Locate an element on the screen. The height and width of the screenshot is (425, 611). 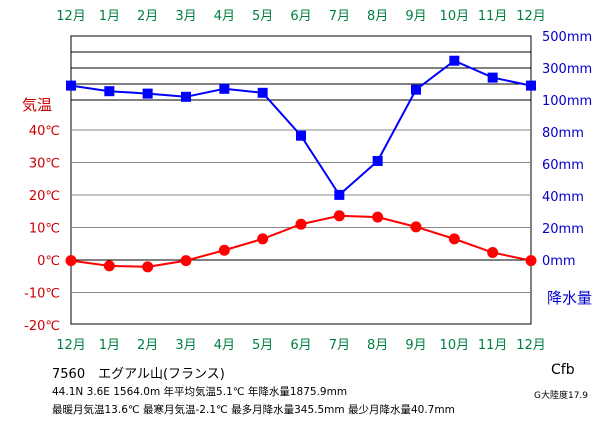
precipitation-tick-label: 100mm is located at coordinates (567, 101).